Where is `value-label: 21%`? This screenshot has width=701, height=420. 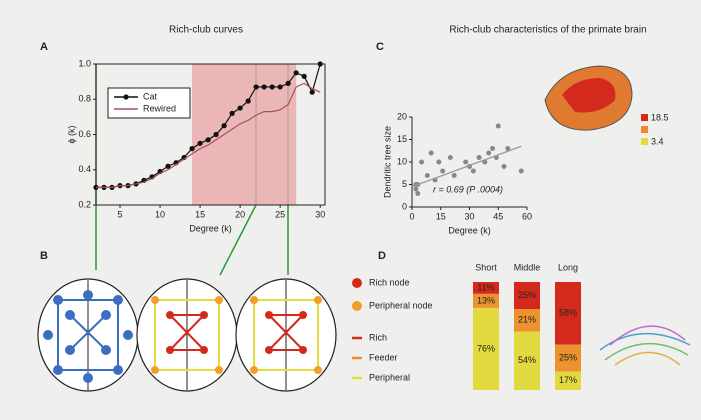
value-label: 21% is located at coordinates (527, 320).